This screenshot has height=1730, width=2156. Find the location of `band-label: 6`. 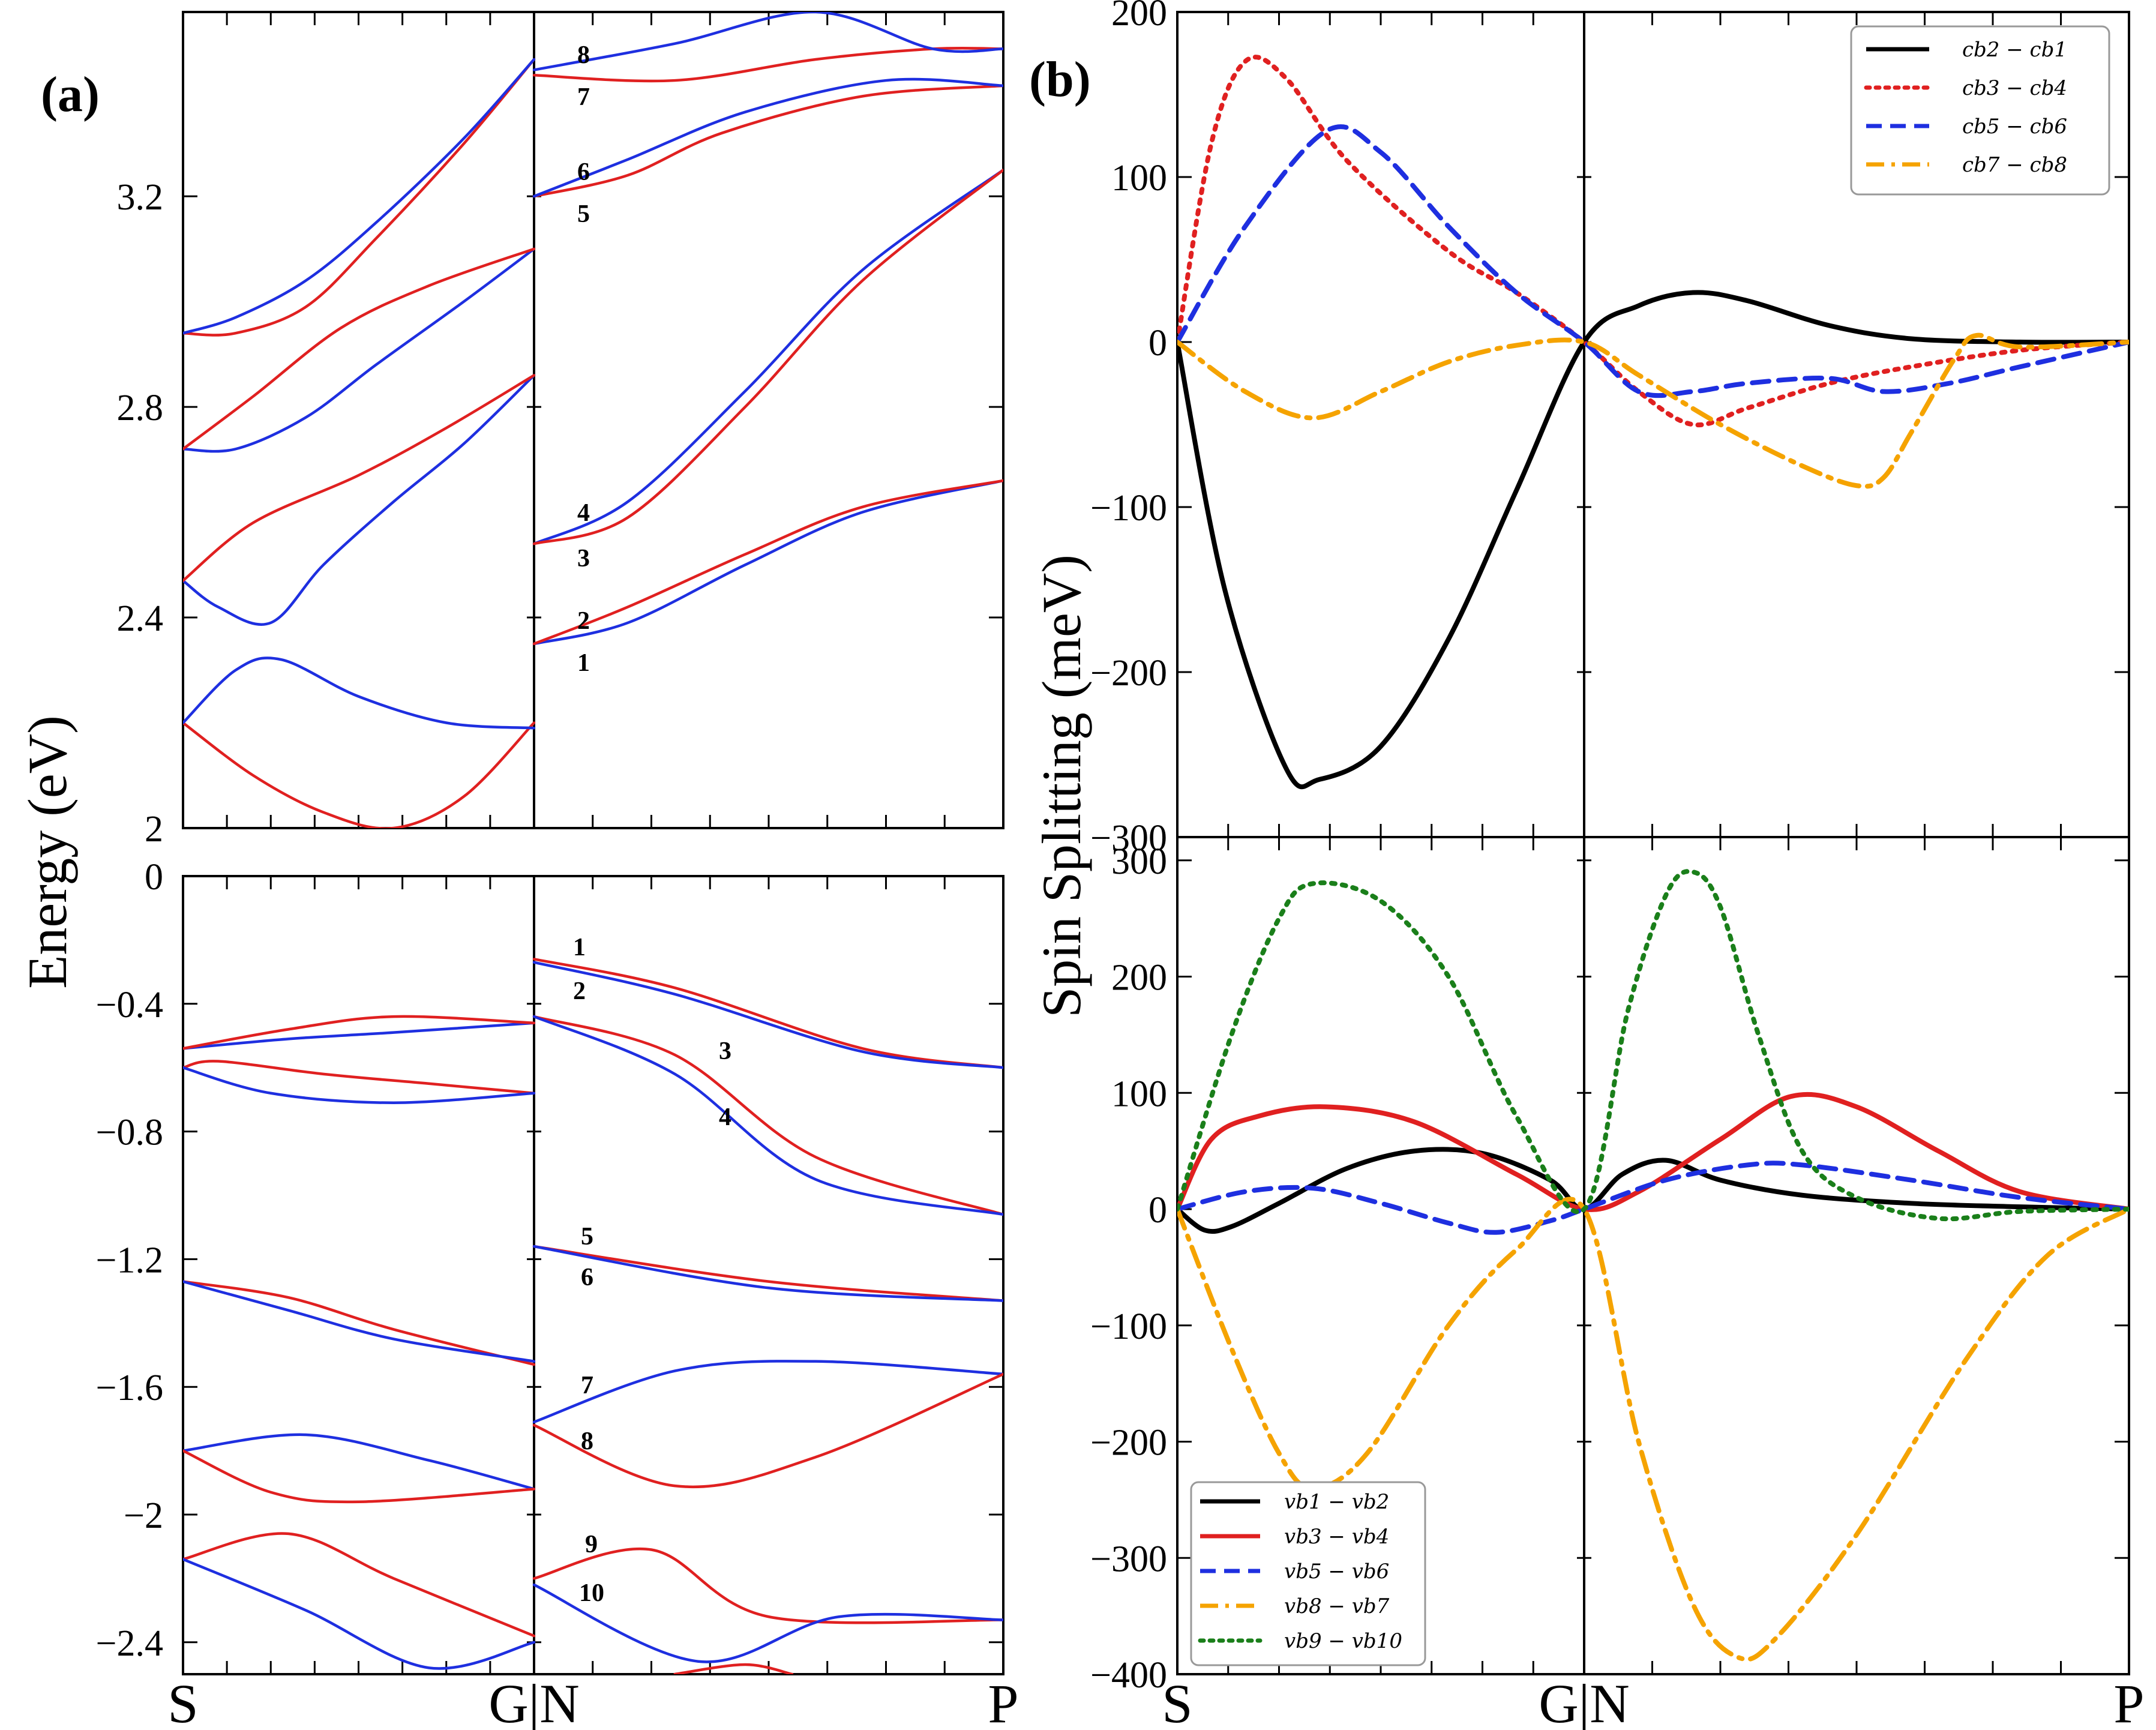

band-label: 6 is located at coordinates (587, 1277).